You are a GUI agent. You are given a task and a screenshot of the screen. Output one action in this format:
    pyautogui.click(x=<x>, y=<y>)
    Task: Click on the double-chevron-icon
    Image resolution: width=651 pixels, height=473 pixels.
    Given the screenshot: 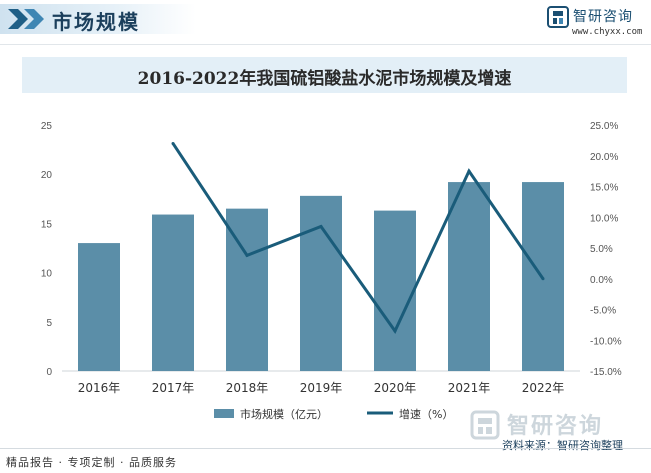 What is the action you would take?
    pyautogui.click(x=26, y=19)
    